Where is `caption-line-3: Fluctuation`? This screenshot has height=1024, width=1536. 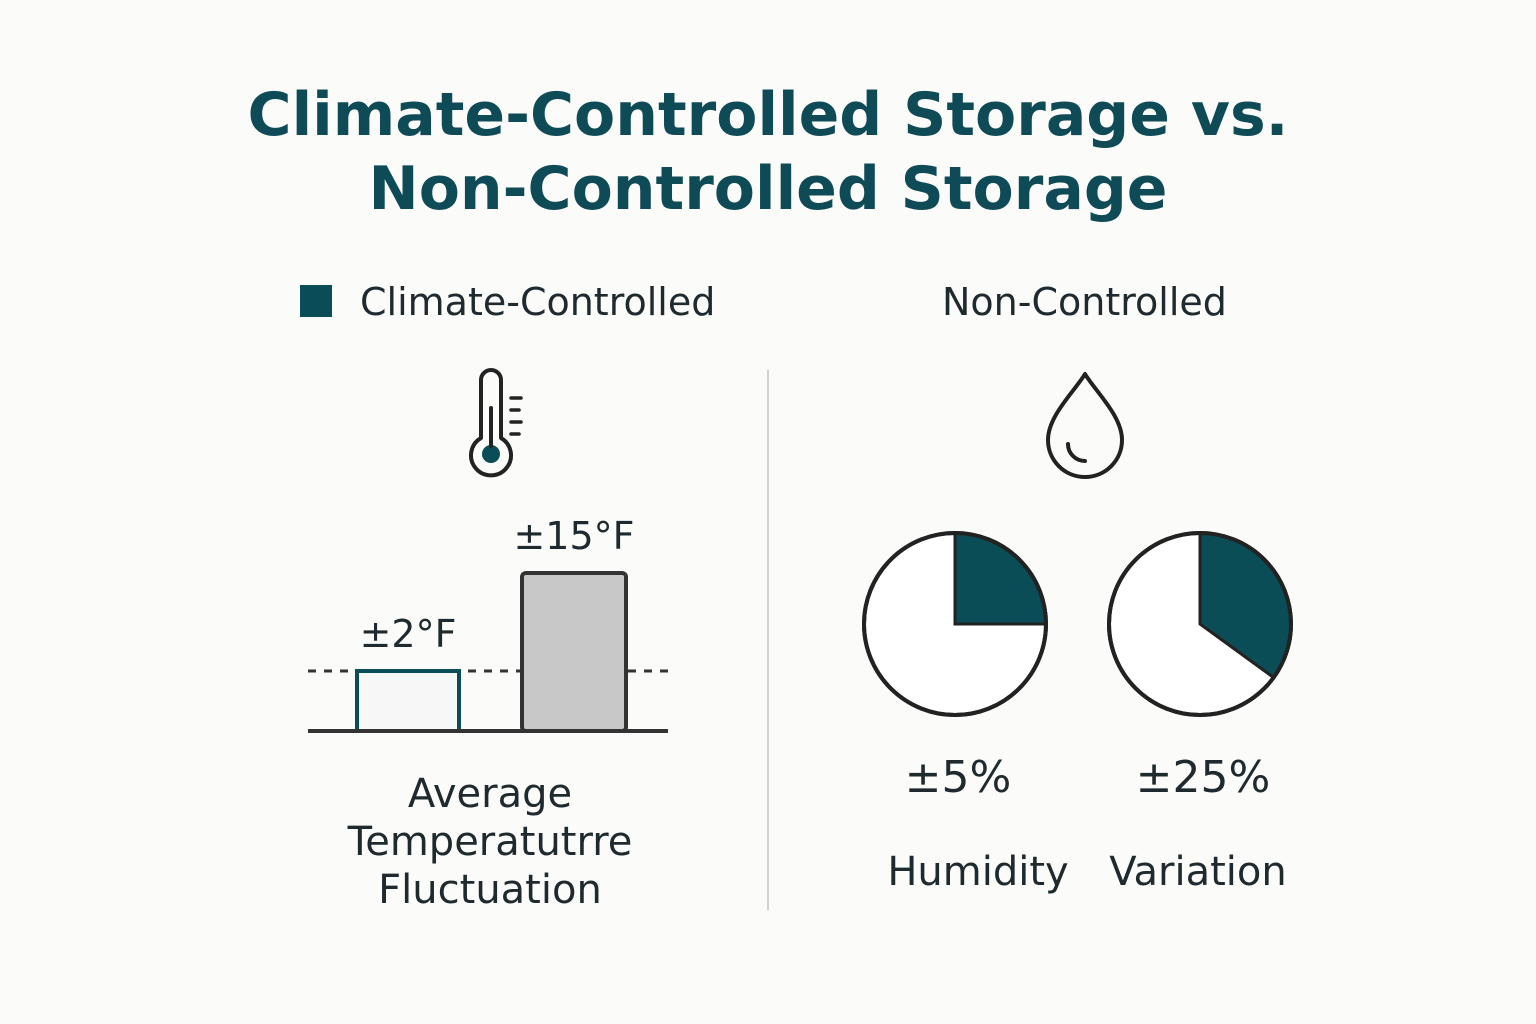 caption-line-3: Fluctuation is located at coordinates (490, 890).